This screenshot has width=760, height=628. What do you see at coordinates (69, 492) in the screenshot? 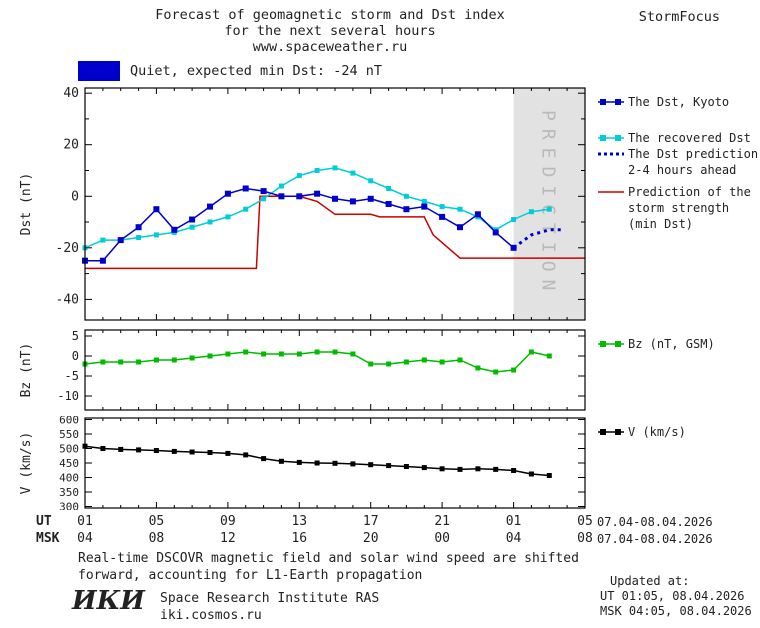
I see `svg-text: 350` at bounding box center [69, 492].